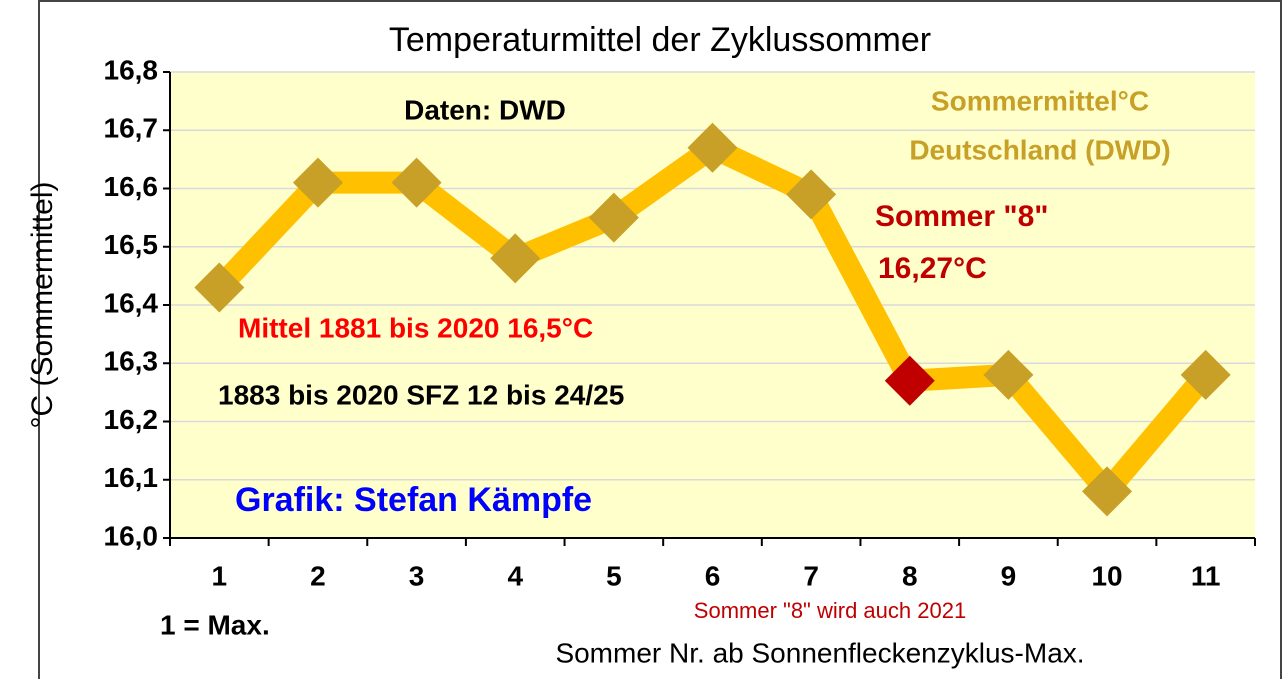 The height and width of the screenshot is (679, 1283). Describe the element at coordinates (713, 575) in the screenshot. I see `x-tick-label: 6` at that location.